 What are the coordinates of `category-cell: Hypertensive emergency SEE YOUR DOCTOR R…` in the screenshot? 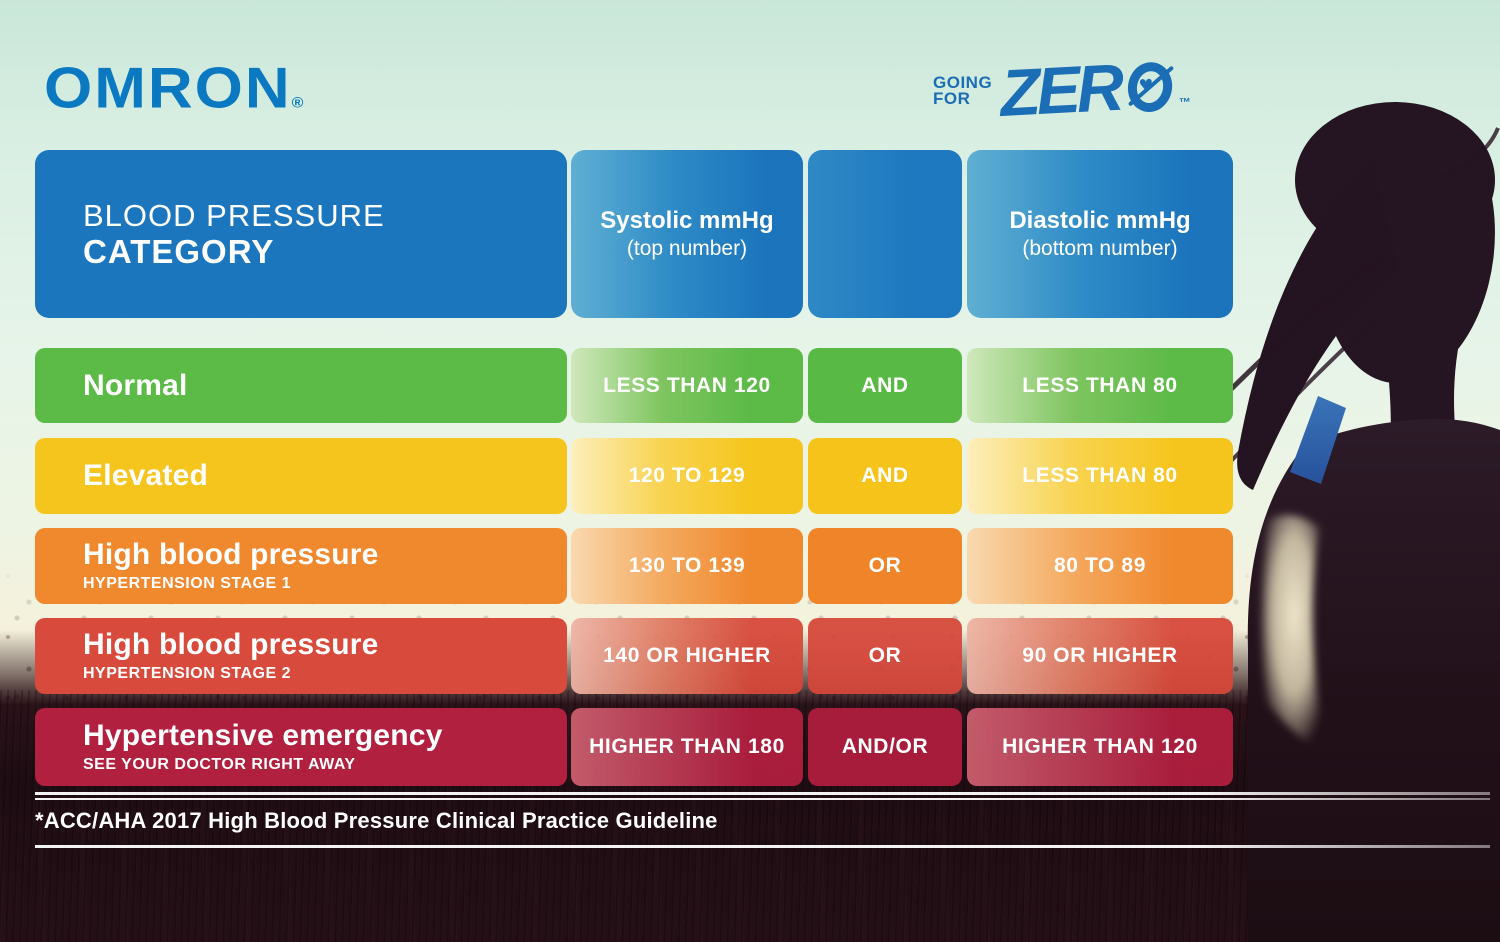 It's located at (301, 747).